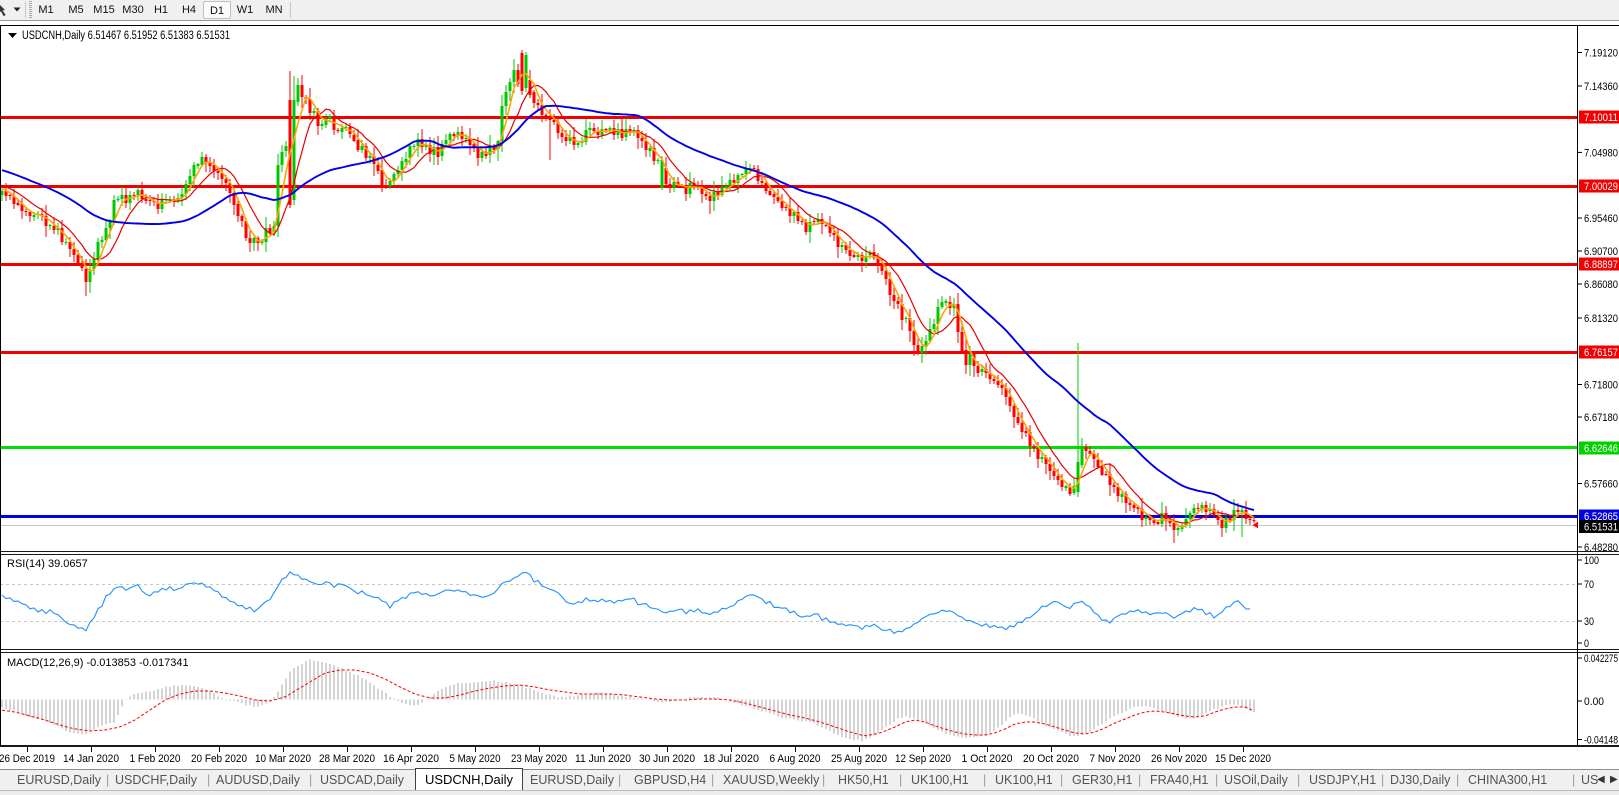 The image size is (1619, 795). What do you see at coordinates (603, 759) in the screenshot?
I see `svg-text: 11 Jun 2020` at bounding box center [603, 759].